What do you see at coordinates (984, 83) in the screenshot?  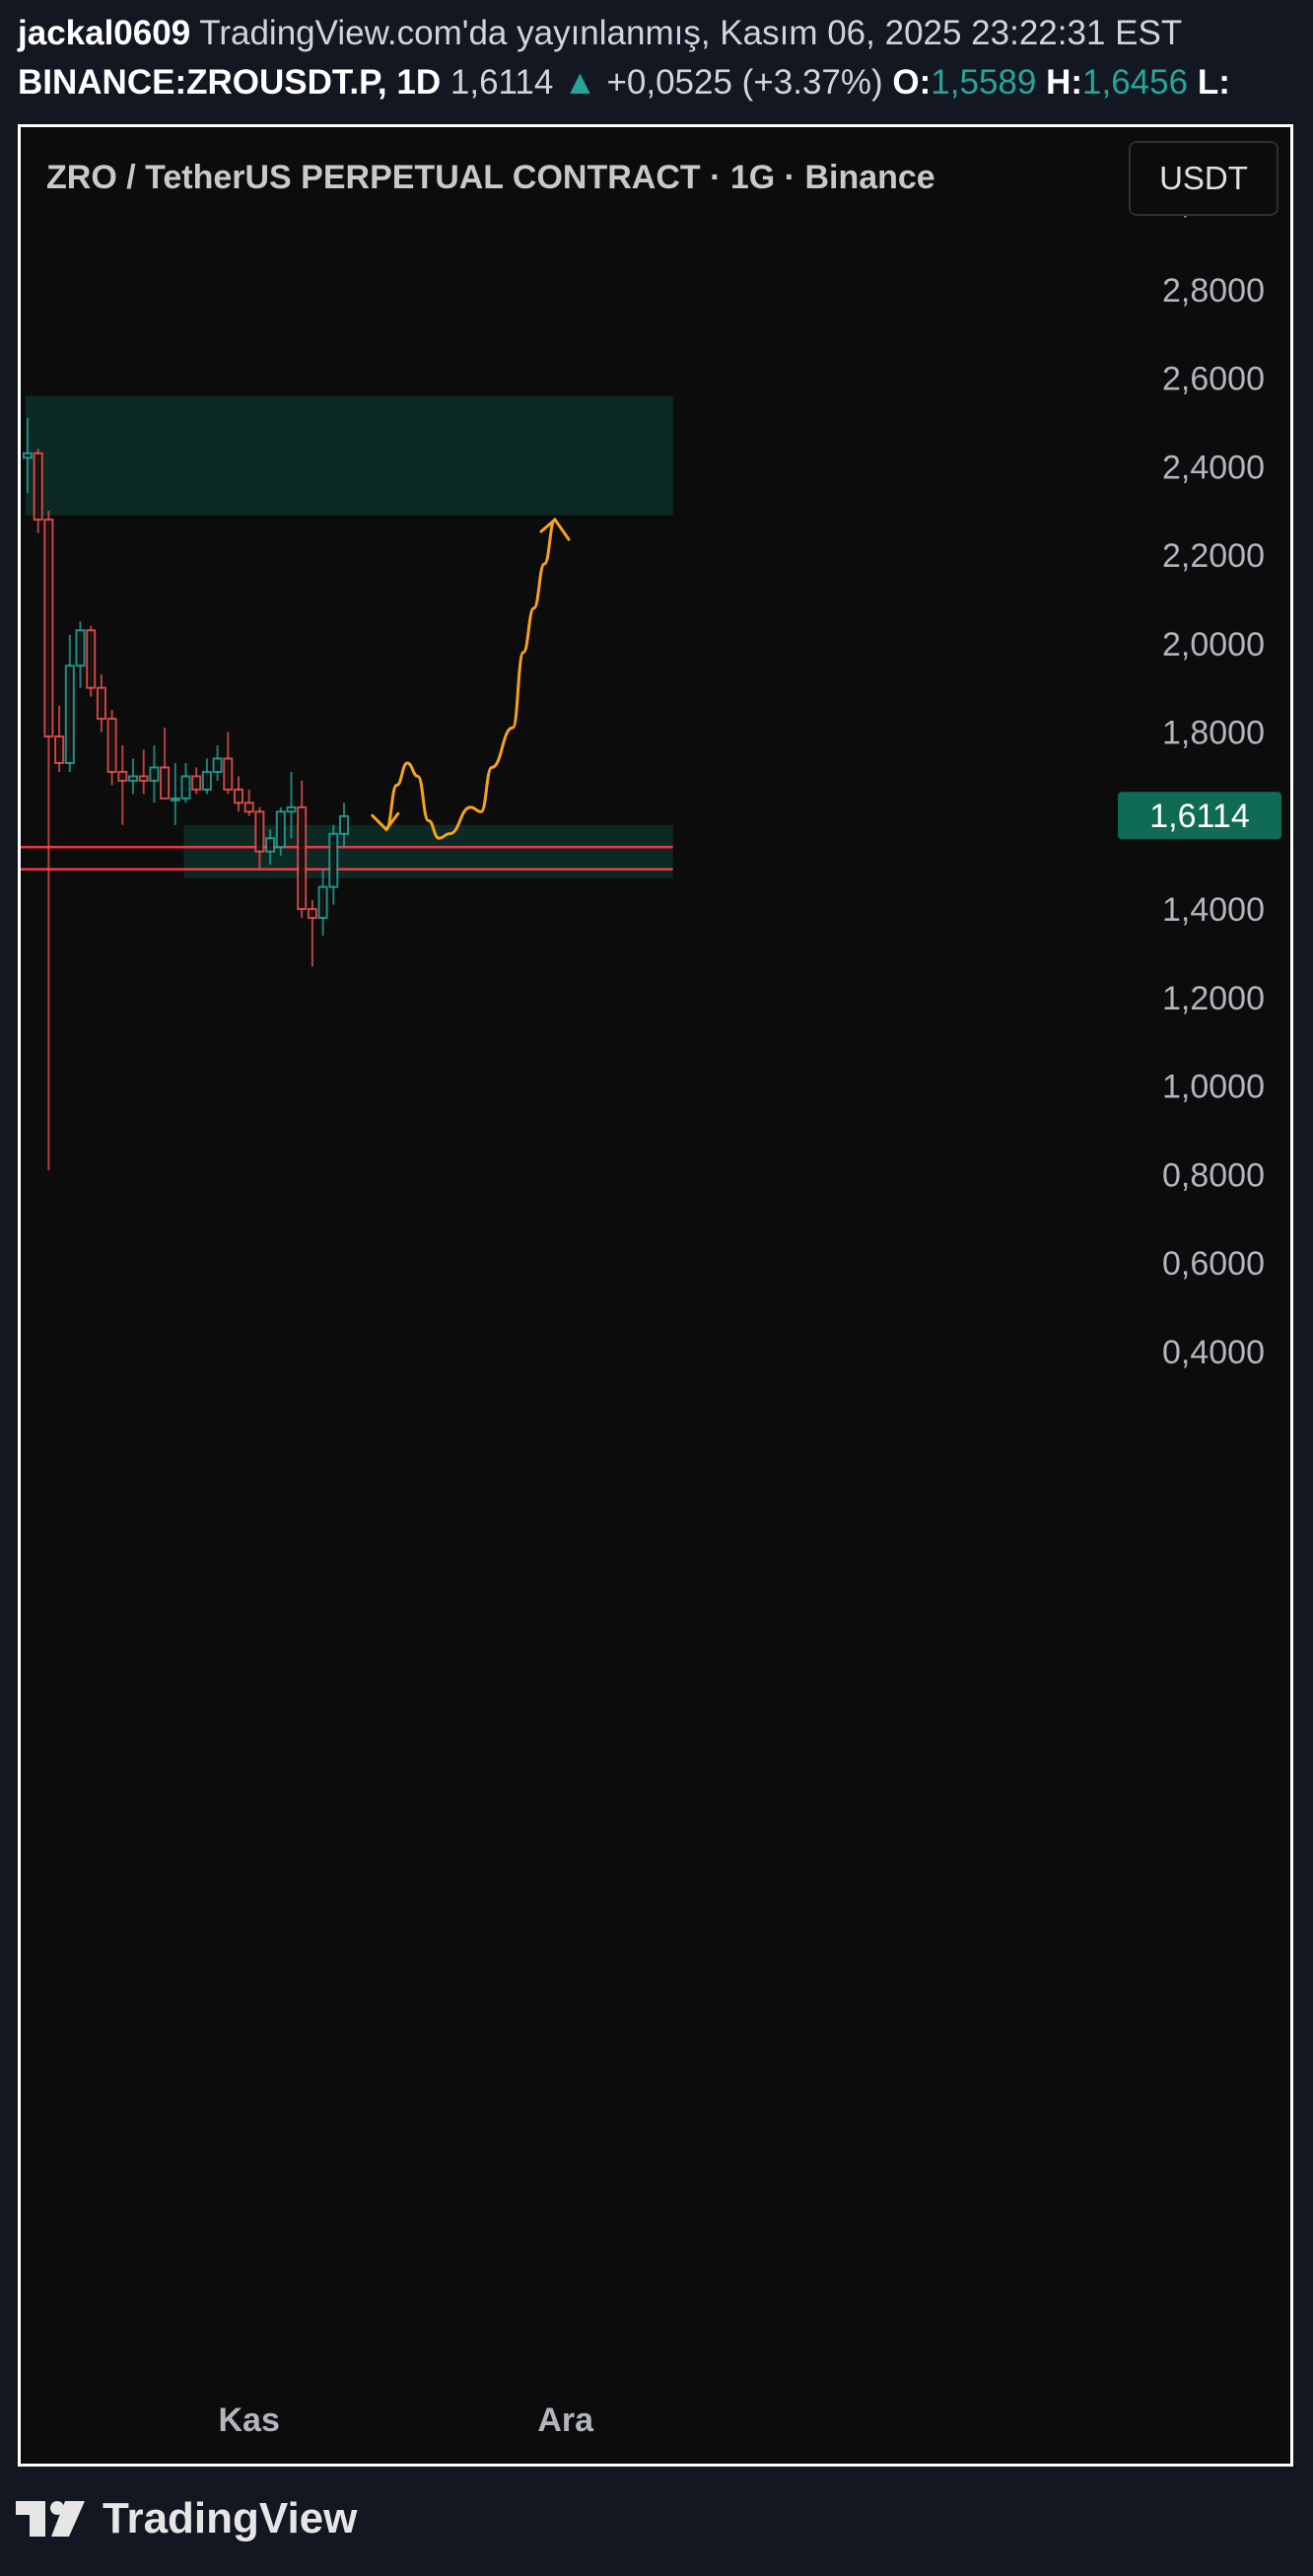 I see `open-value: 1,5589` at bounding box center [984, 83].